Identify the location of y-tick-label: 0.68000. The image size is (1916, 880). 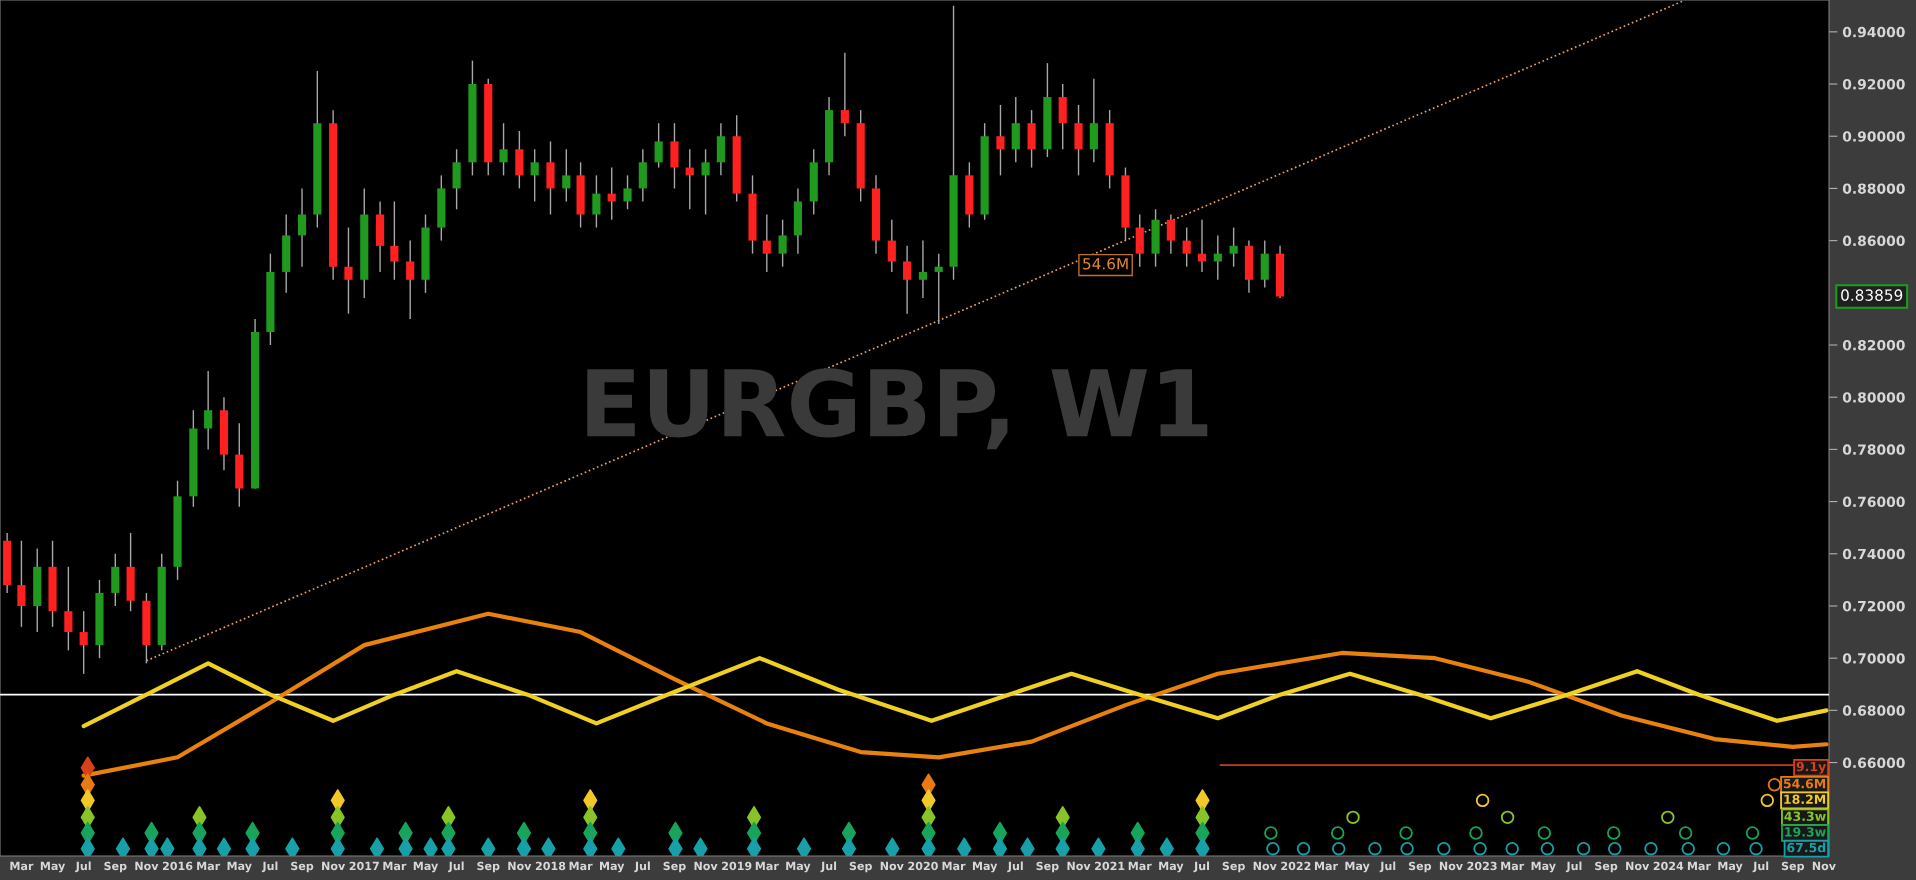
(1873, 710).